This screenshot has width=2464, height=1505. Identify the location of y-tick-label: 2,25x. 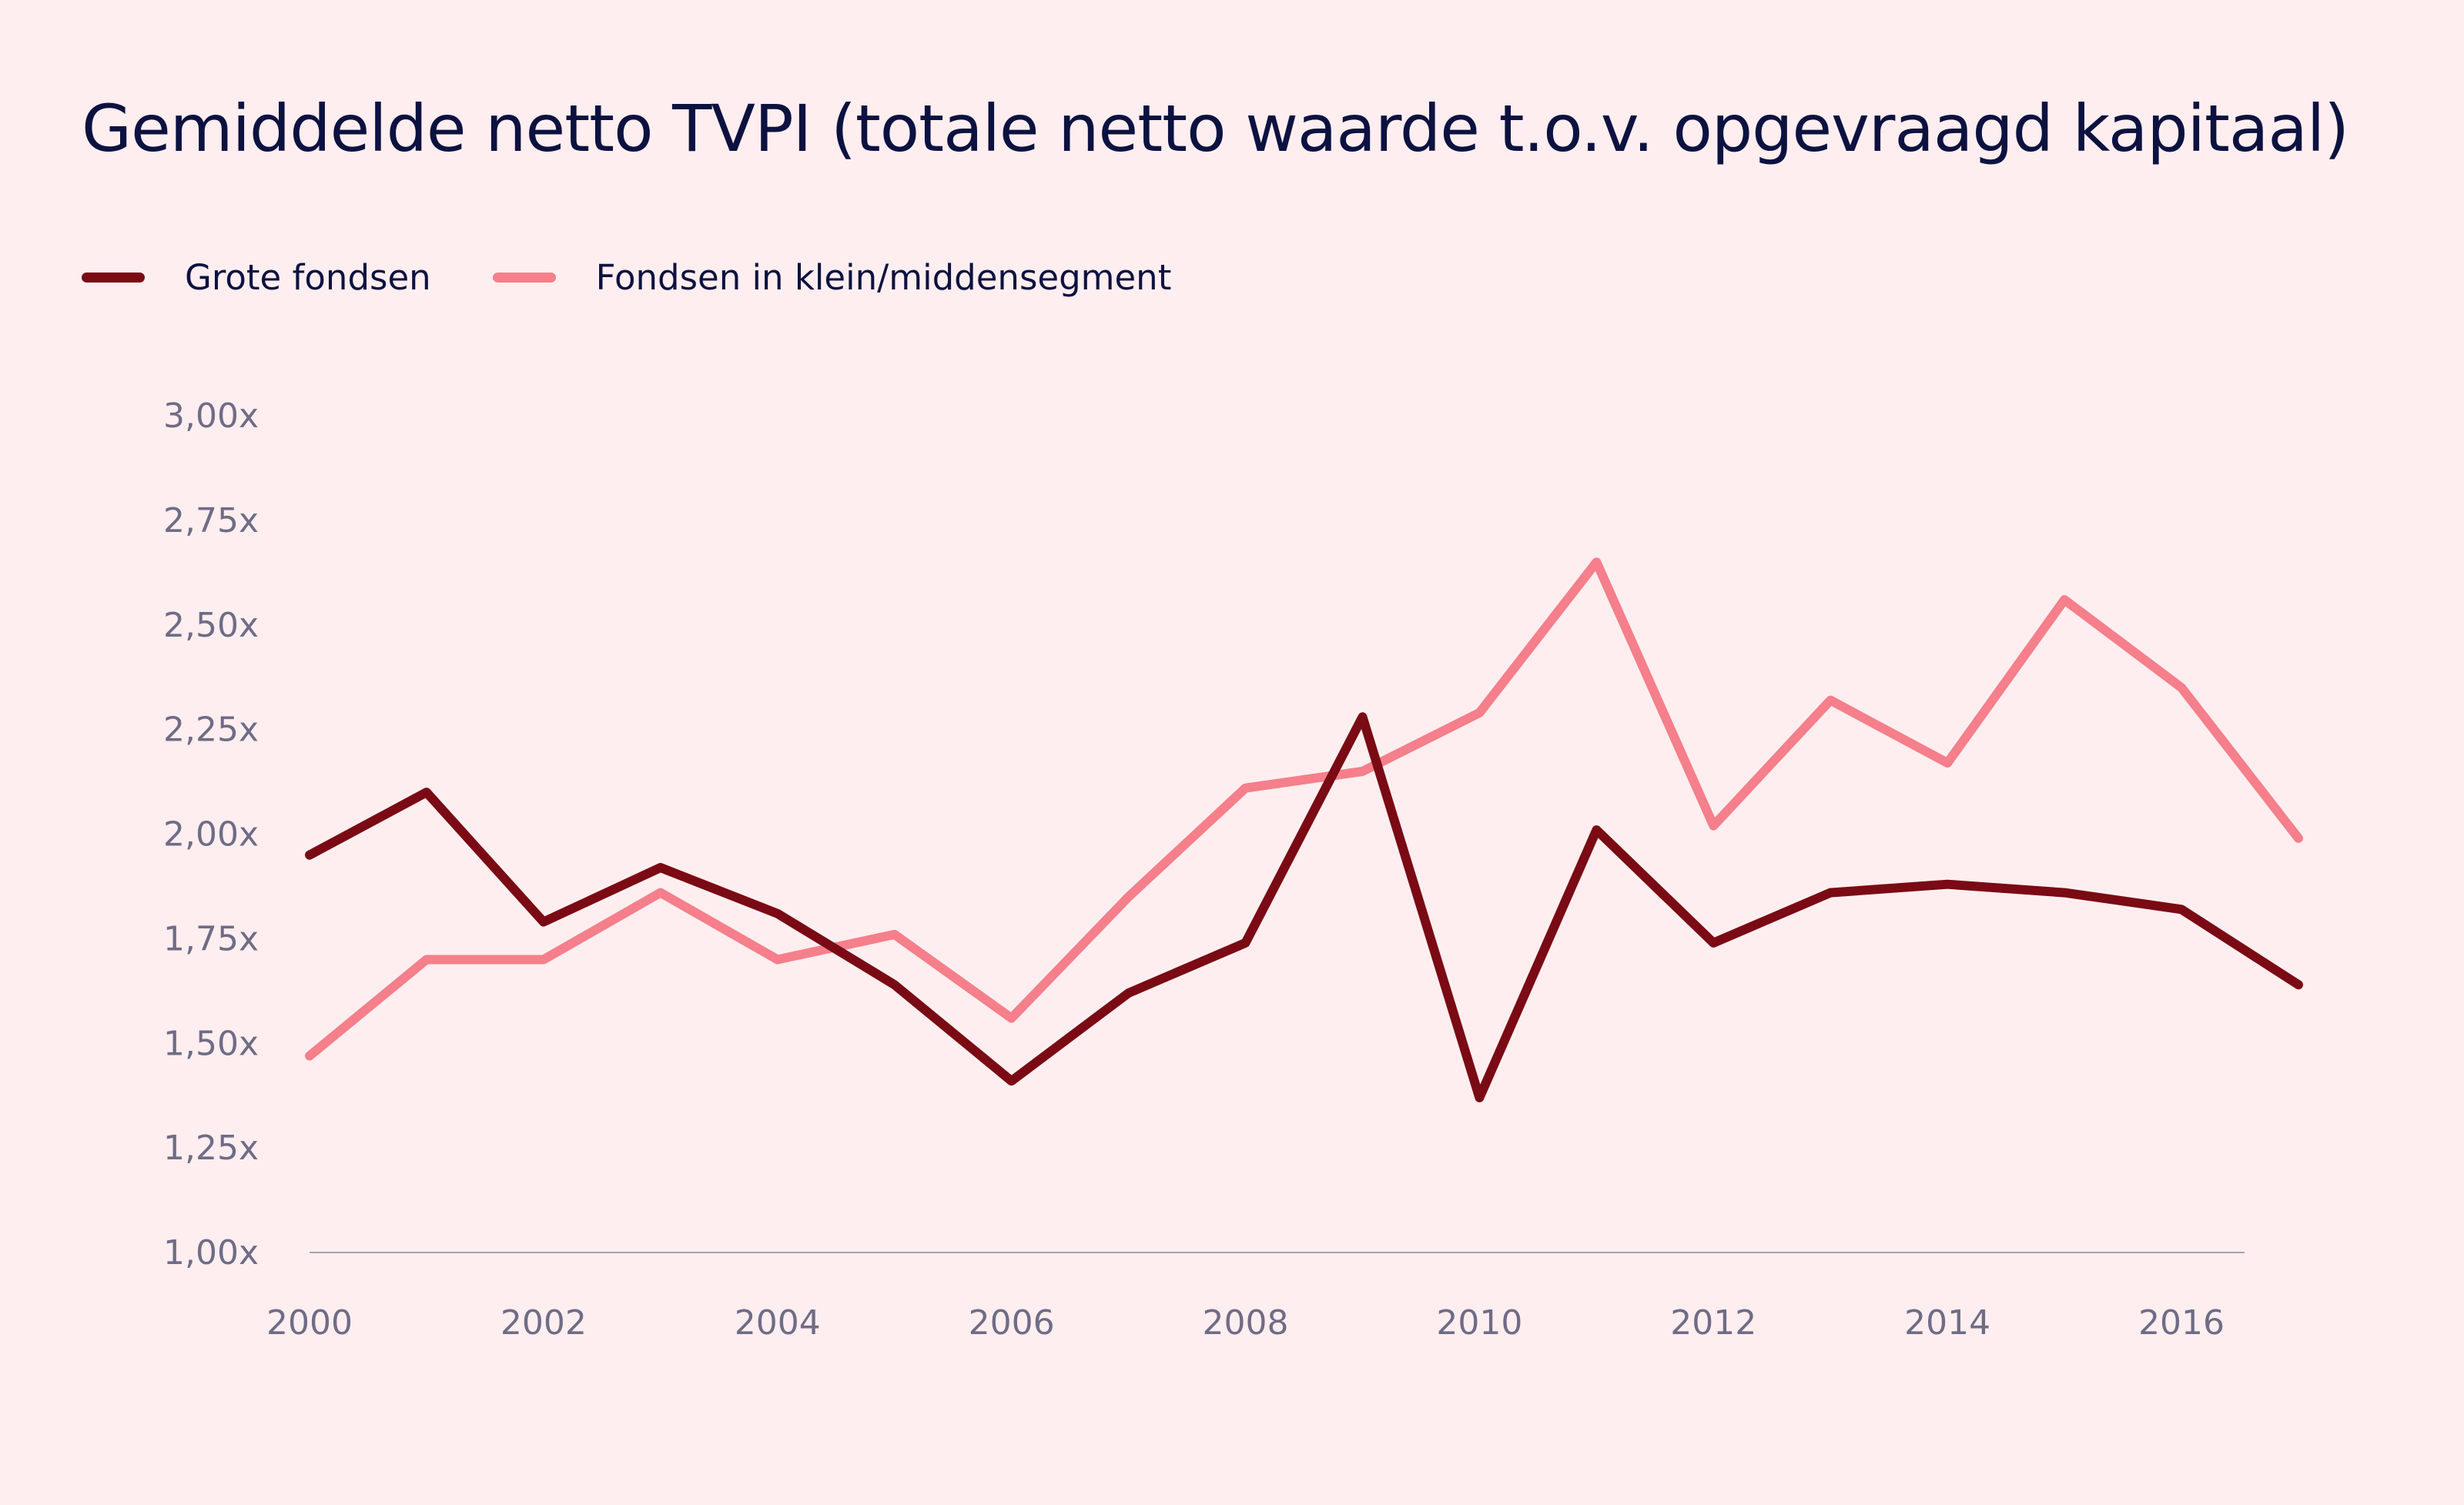
(211, 730).